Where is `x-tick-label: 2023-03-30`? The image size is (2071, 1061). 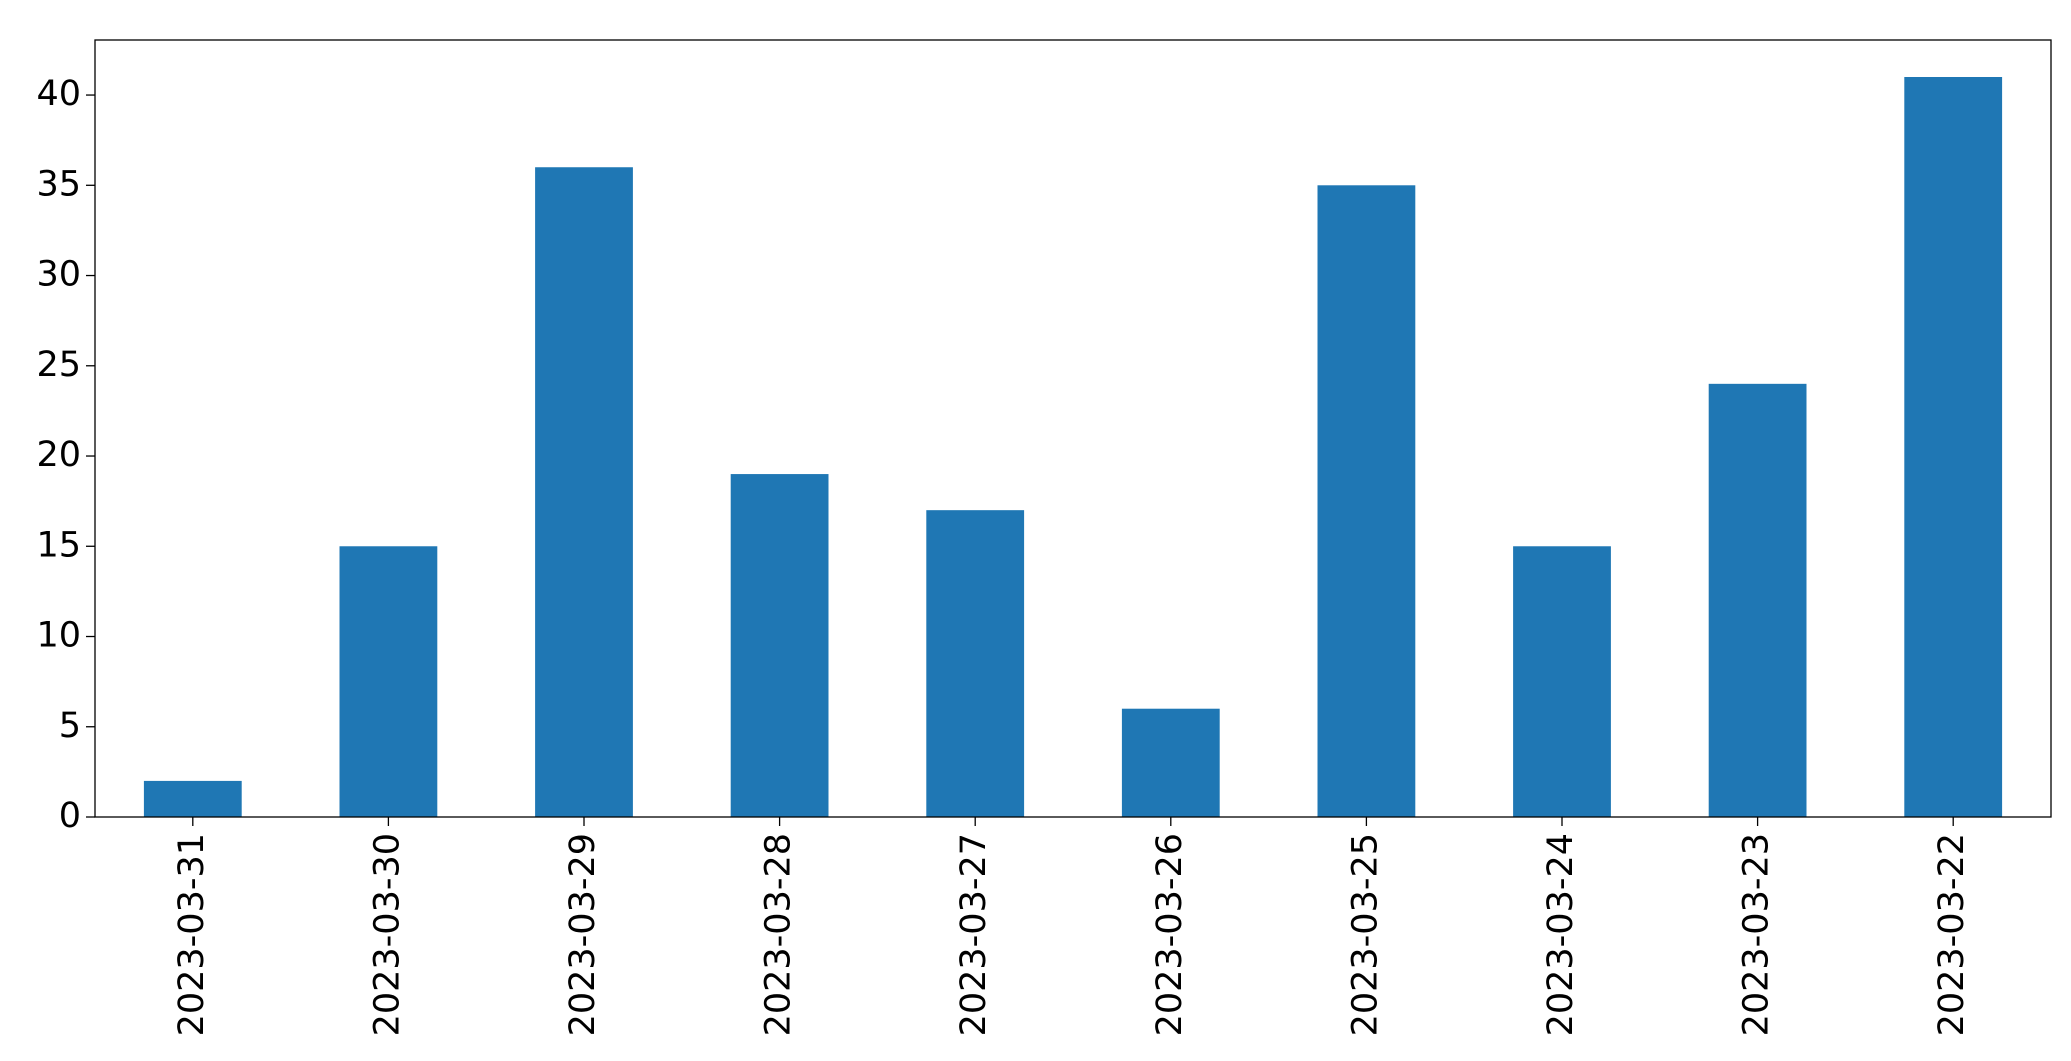 x-tick-label: 2023-03-30 is located at coordinates (387, 934).